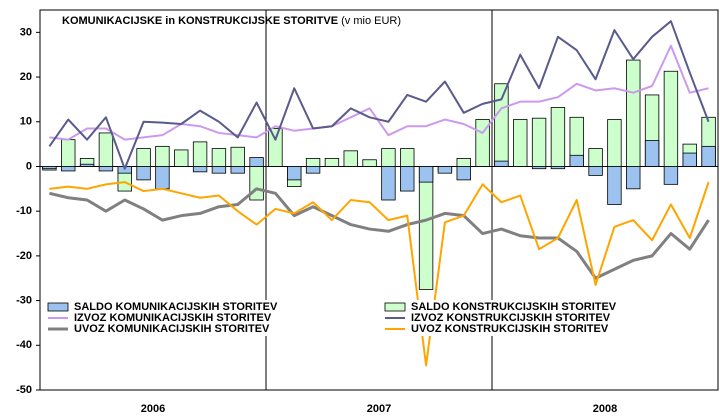 The height and width of the screenshot is (416, 720). I want to click on y-tick-label: 0, so click(29, 166).